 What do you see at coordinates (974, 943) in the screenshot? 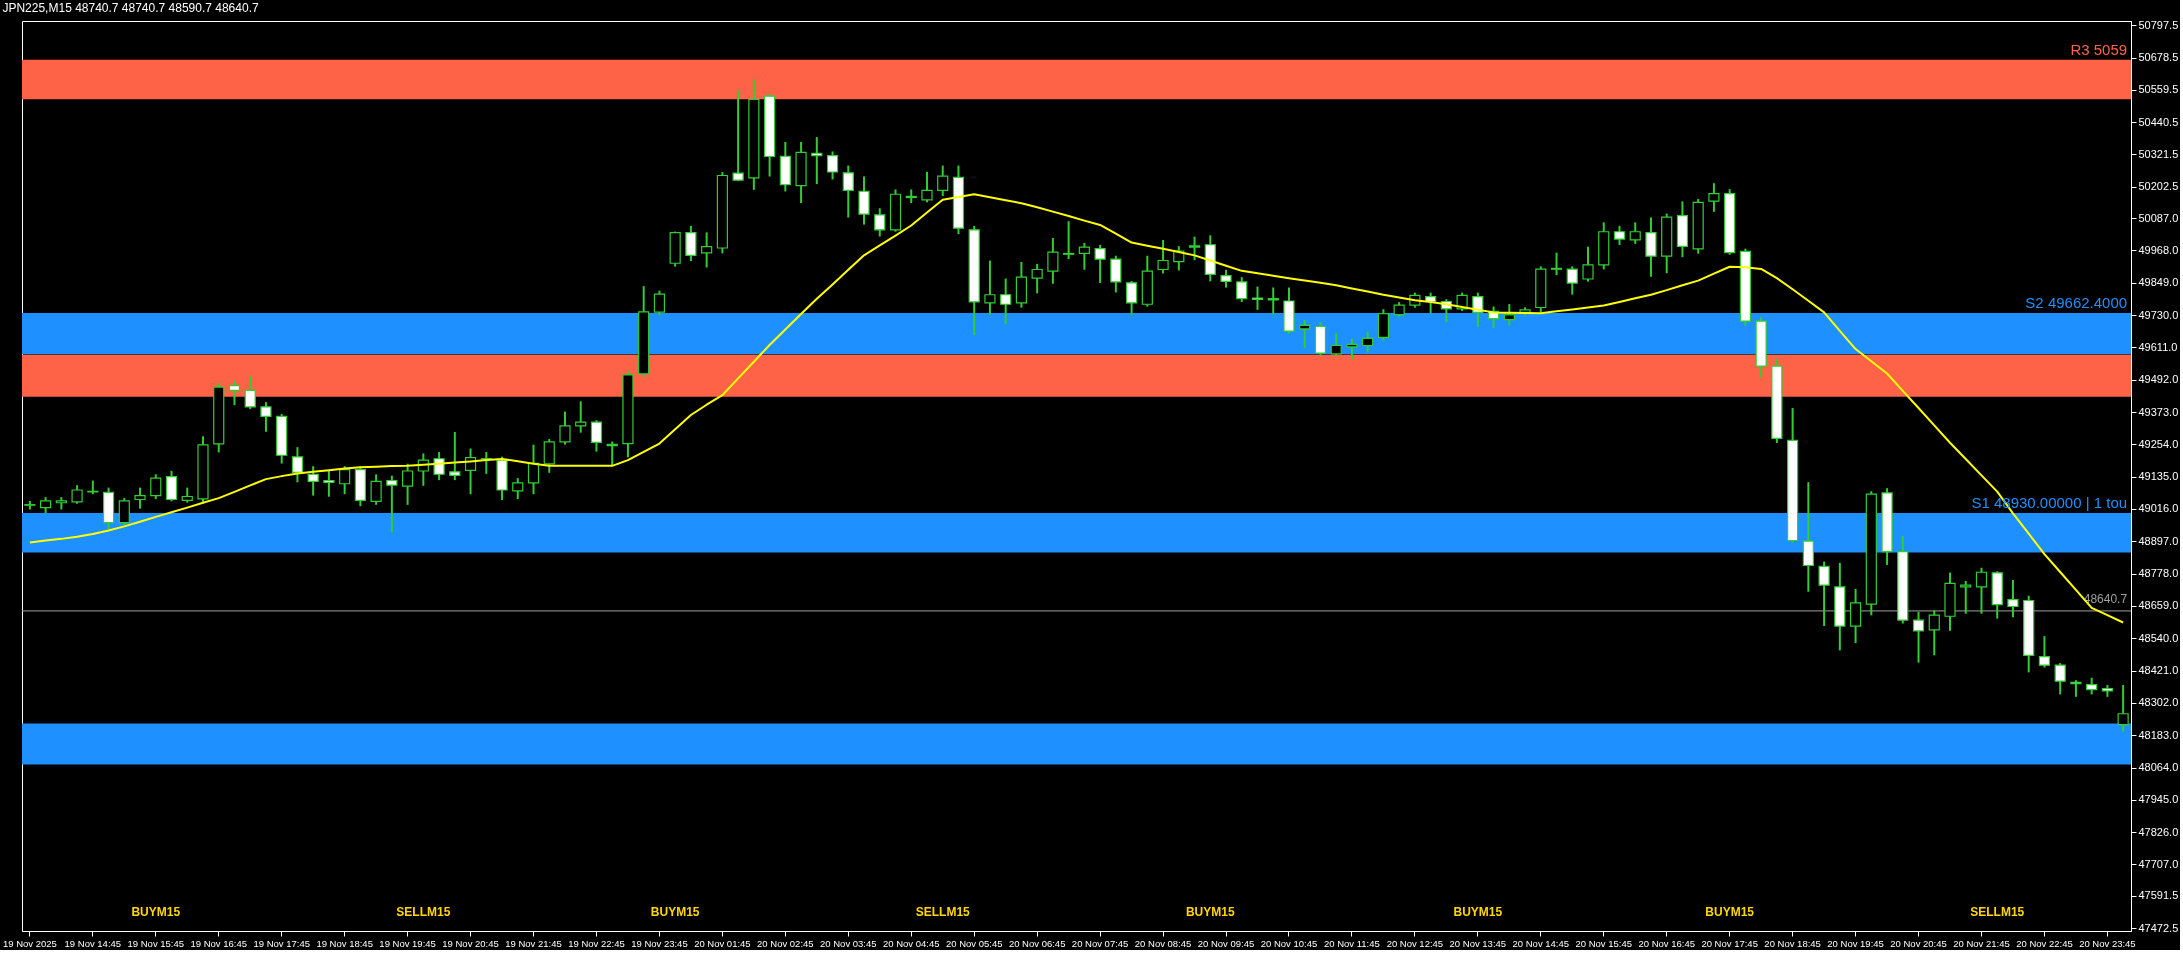
I see `x-tick-label: 20 Nov 05:45` at bounding box center [974, 943].